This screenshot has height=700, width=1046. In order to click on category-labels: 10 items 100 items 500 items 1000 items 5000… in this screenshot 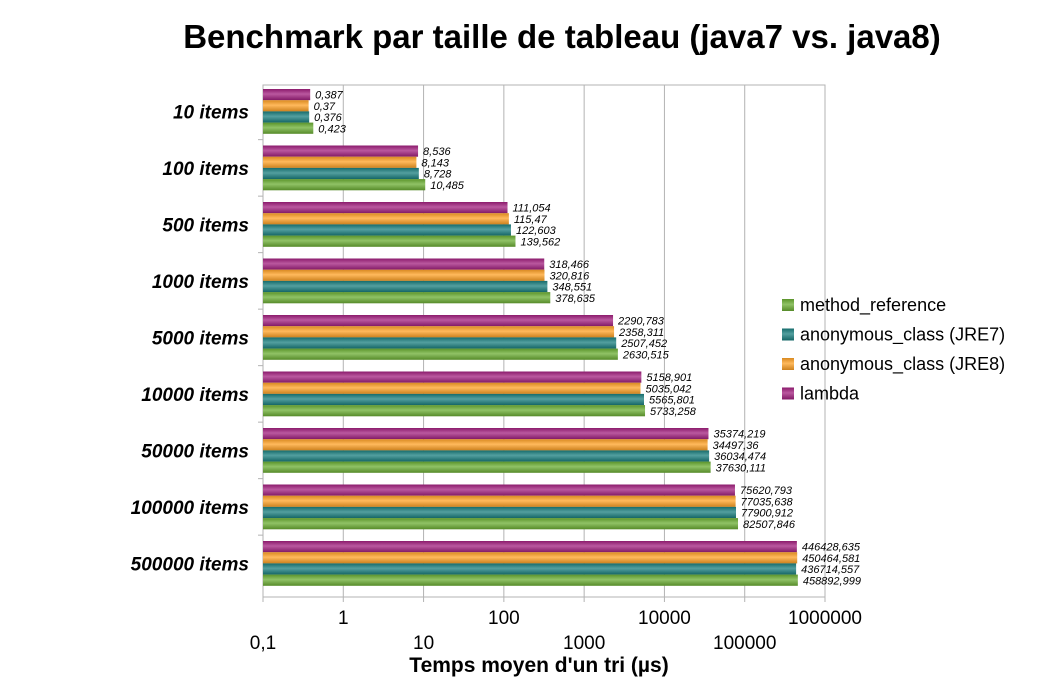, I will do `click(190, 338)`.